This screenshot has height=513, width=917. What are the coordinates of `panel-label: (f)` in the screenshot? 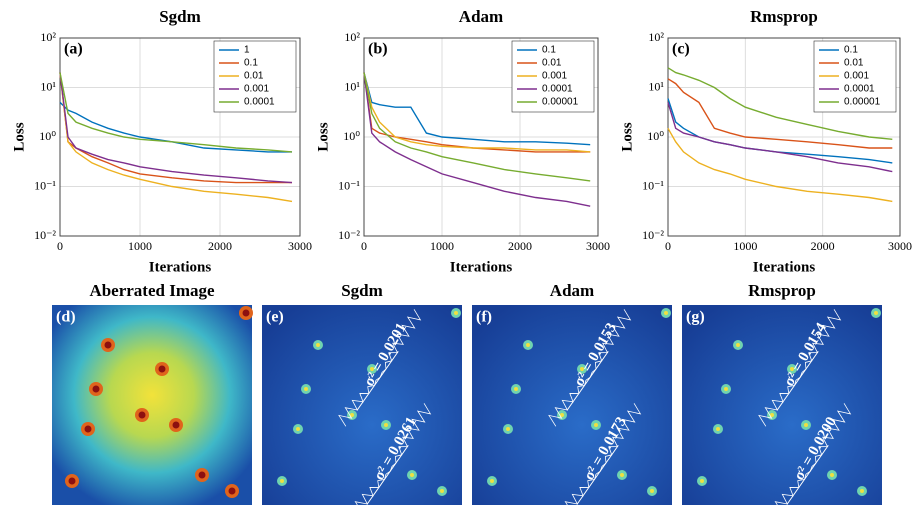 It's located at (484, 317).